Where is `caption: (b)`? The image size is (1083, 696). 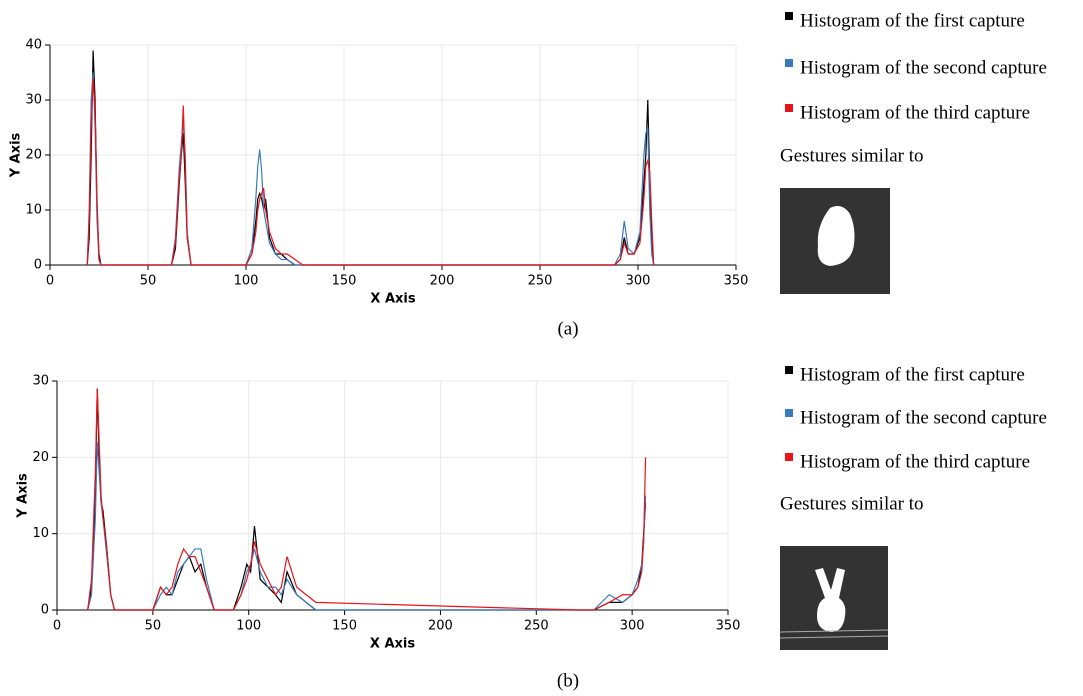 caption: (b) is located at coordinates (568, 680).